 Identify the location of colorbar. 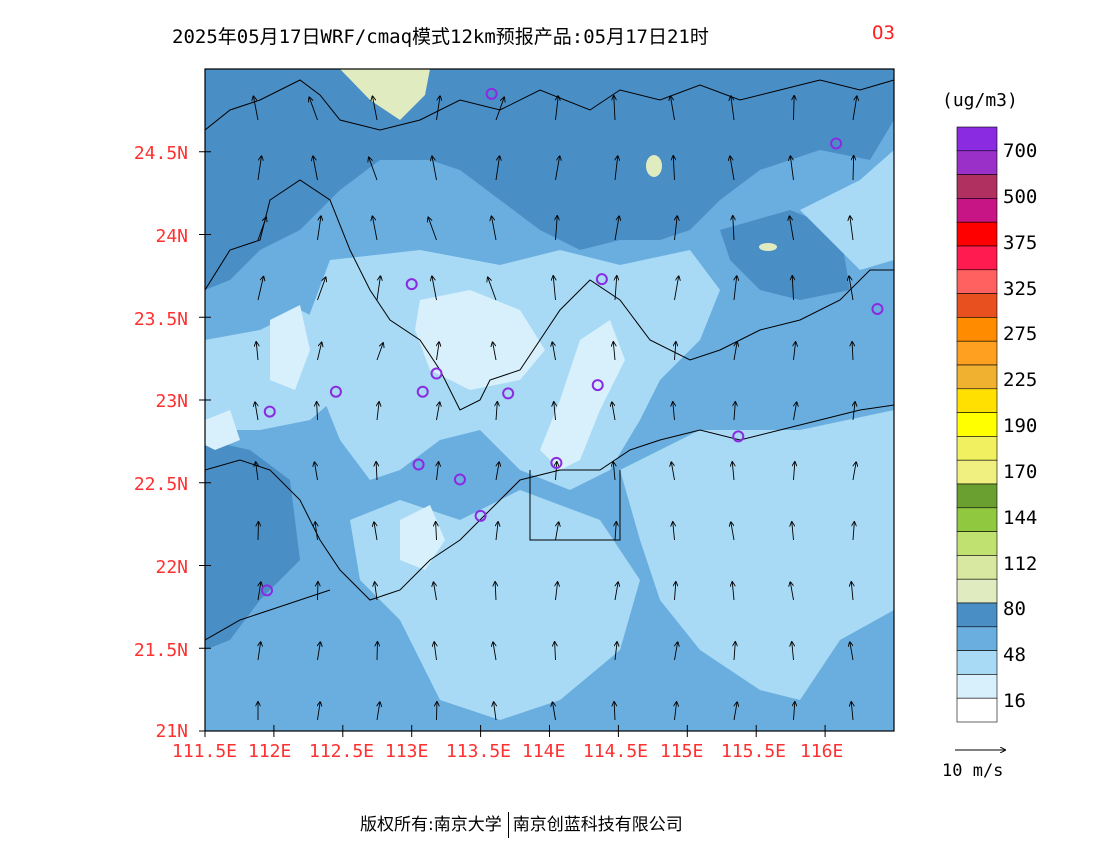
(977, 424).